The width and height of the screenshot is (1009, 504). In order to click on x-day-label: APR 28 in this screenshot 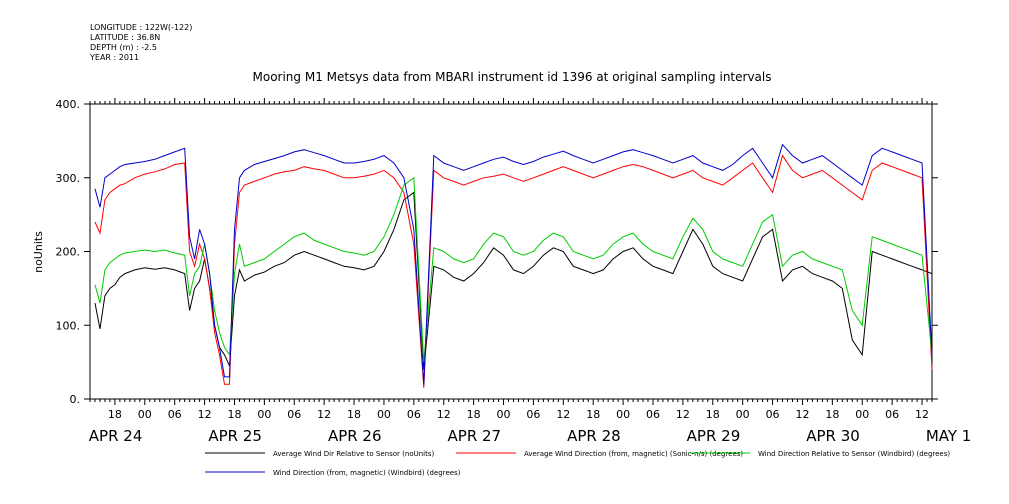, I will do `click(594, 436)`.